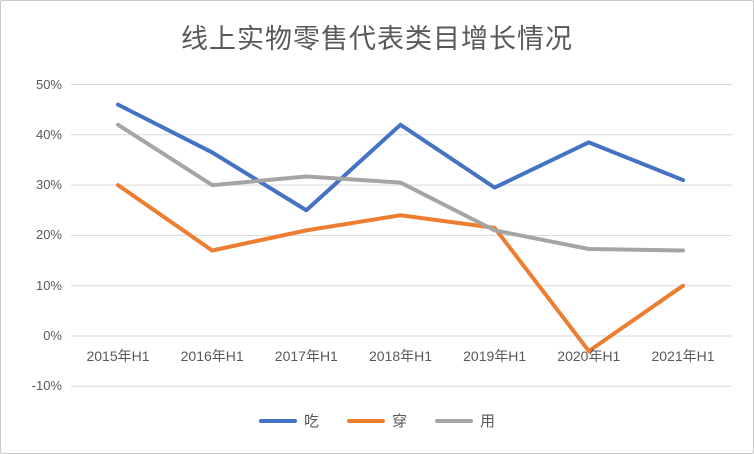  Describe the element at coordinates (48, 84) in the screenshot. I see `y-axis-tick-label: 50%` at that location.